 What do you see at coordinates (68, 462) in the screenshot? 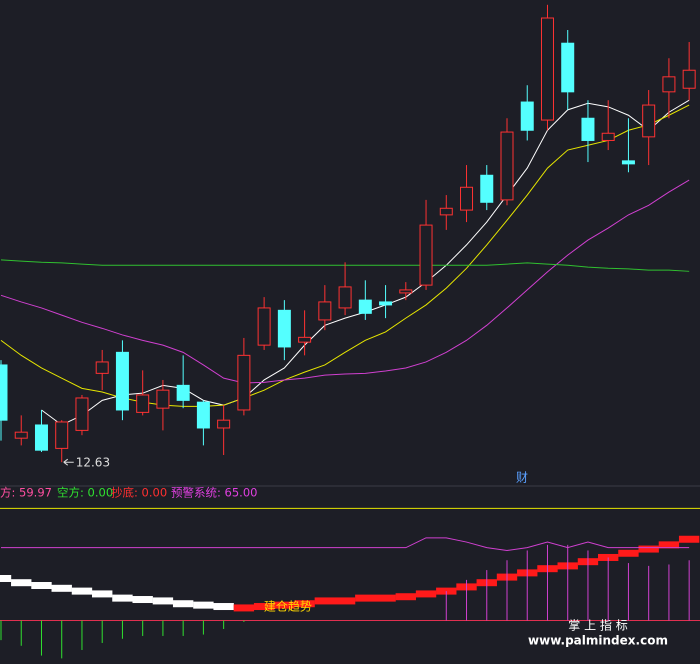
I see `low-arrow` at bounding box center [68, 462].